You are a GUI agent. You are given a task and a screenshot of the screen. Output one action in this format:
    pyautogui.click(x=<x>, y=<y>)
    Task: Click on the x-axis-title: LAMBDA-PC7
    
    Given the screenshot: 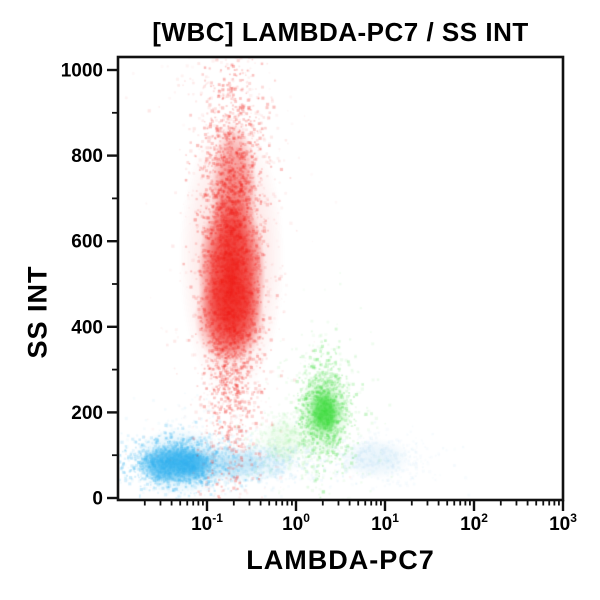 What is the action you would take?
    pyautogui.click(x=340, y=560)
    